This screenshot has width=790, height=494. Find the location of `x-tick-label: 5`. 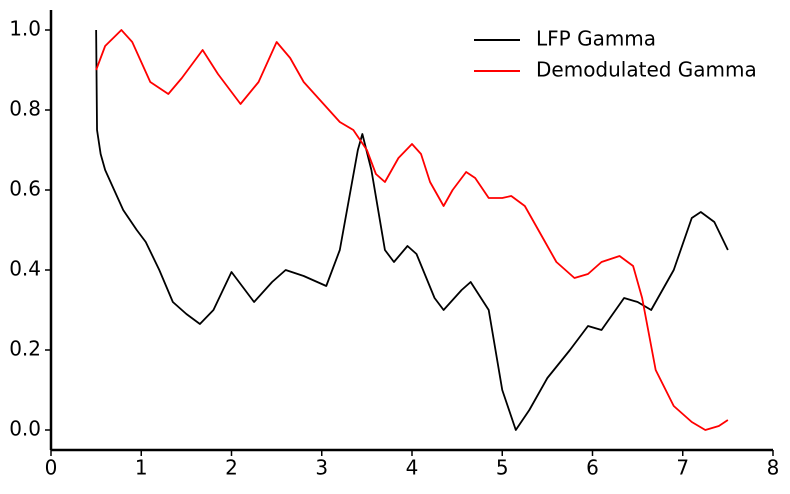

x-tick-label: 5 is located at coordinates (502, 468).